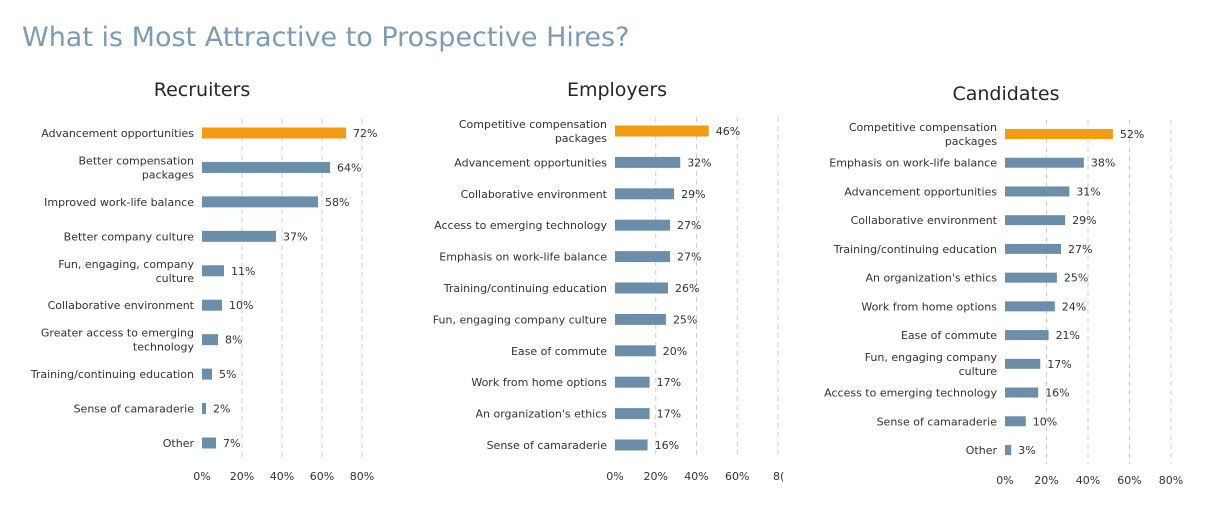 Image resolution: width=1222 pixels, height=514 pixels. Describe the element at coordinates (693, 194) in the screenshot. I see `employers-value-label: 29%` at that location.